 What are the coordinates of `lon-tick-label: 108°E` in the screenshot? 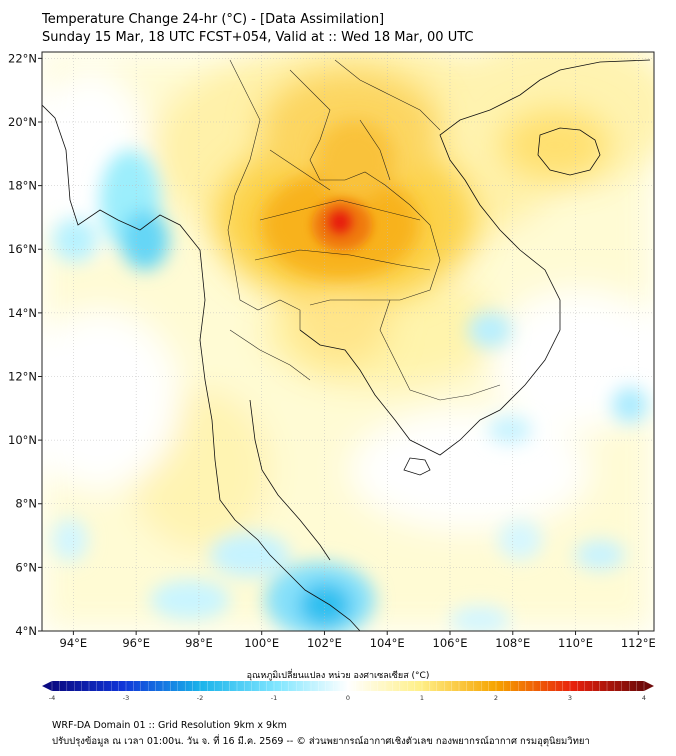 It's located at (512, 643).